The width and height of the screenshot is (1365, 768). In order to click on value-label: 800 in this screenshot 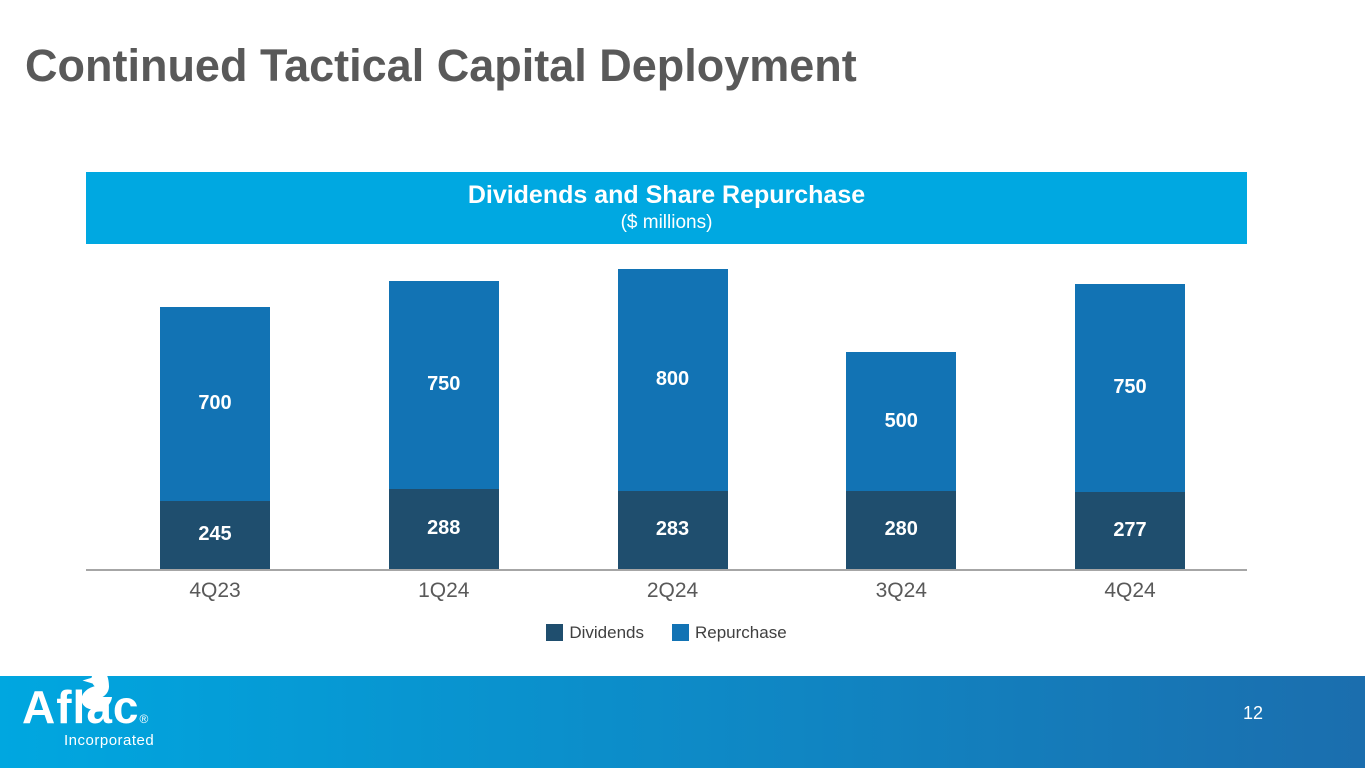, I will do `click(672, 379)`.